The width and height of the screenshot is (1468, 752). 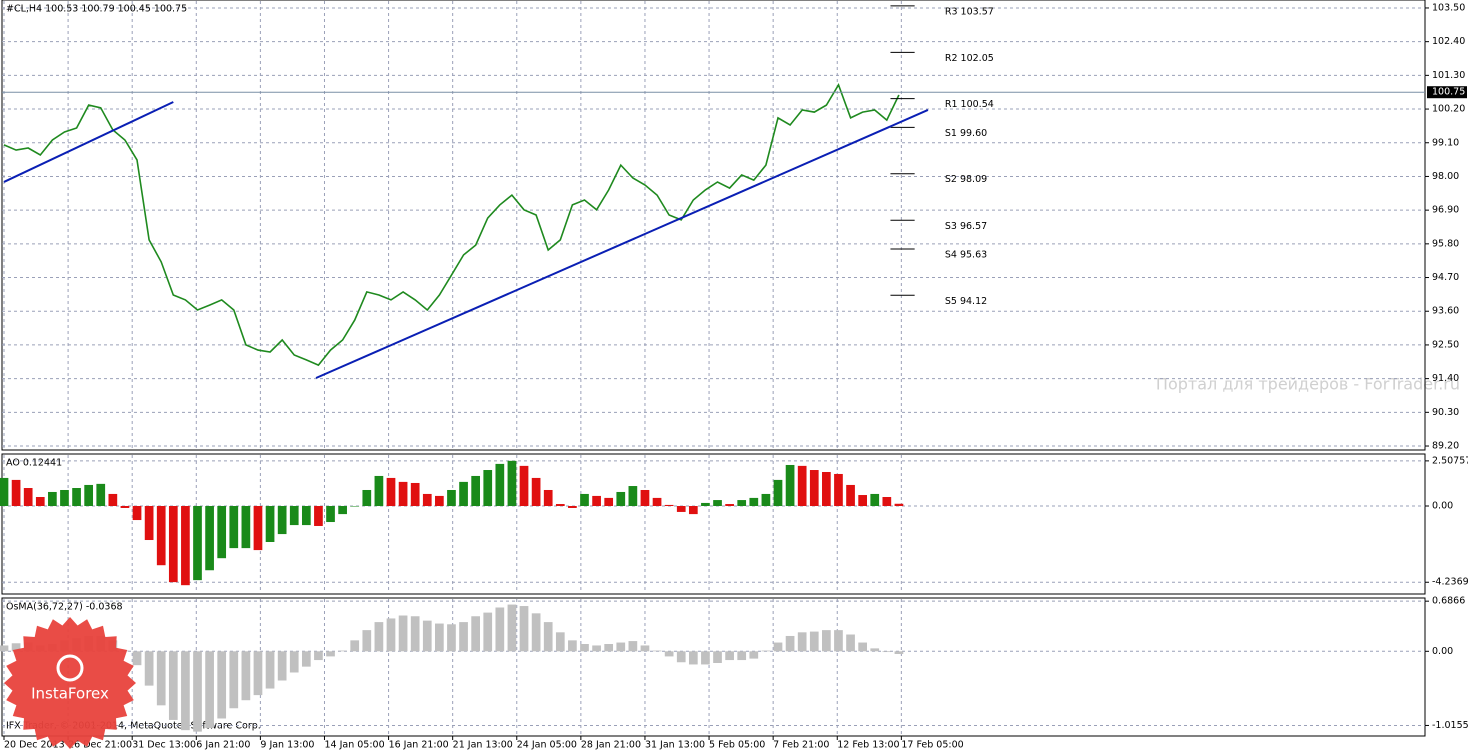 I want to click on y-tick-label: 91.40, so click(x=1445, y=378).